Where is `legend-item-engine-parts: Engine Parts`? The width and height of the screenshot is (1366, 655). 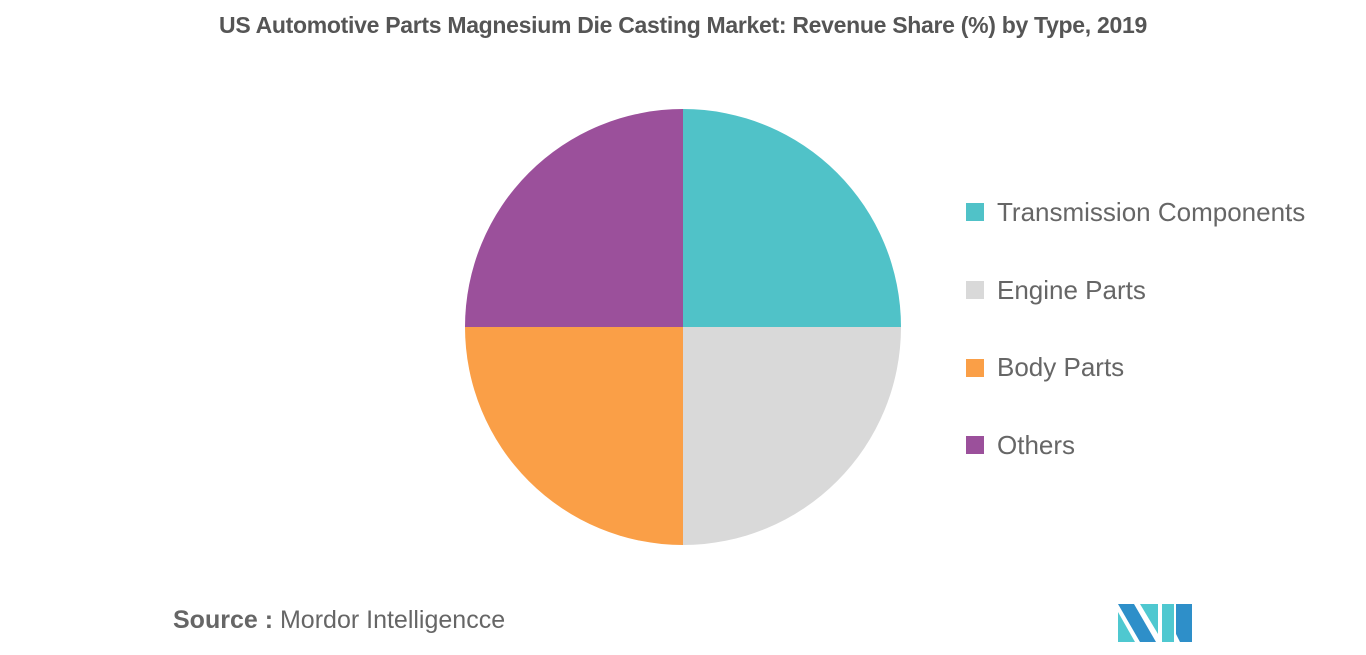 legend-item-engine-parts: Engine Parts is located at coordinates (1135, 290).